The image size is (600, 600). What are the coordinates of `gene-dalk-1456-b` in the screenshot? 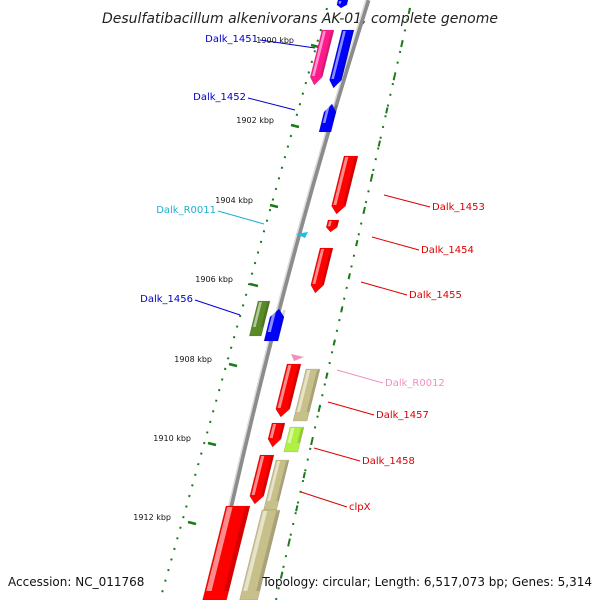 It's located at (274, 325).